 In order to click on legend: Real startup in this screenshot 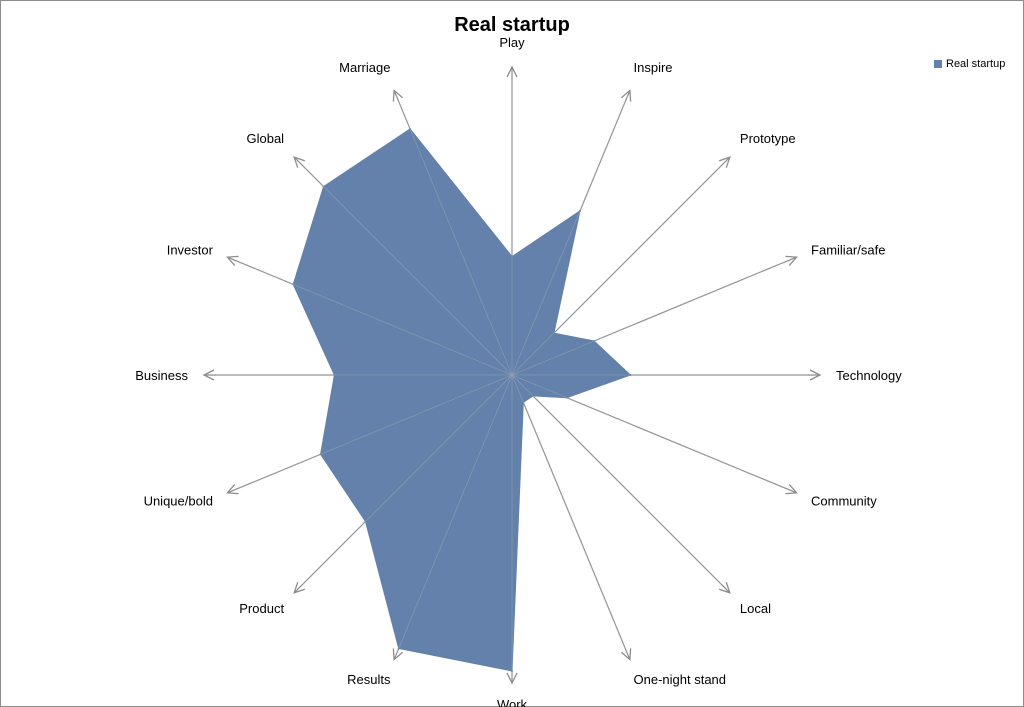, I will do `click(969, 64)`.